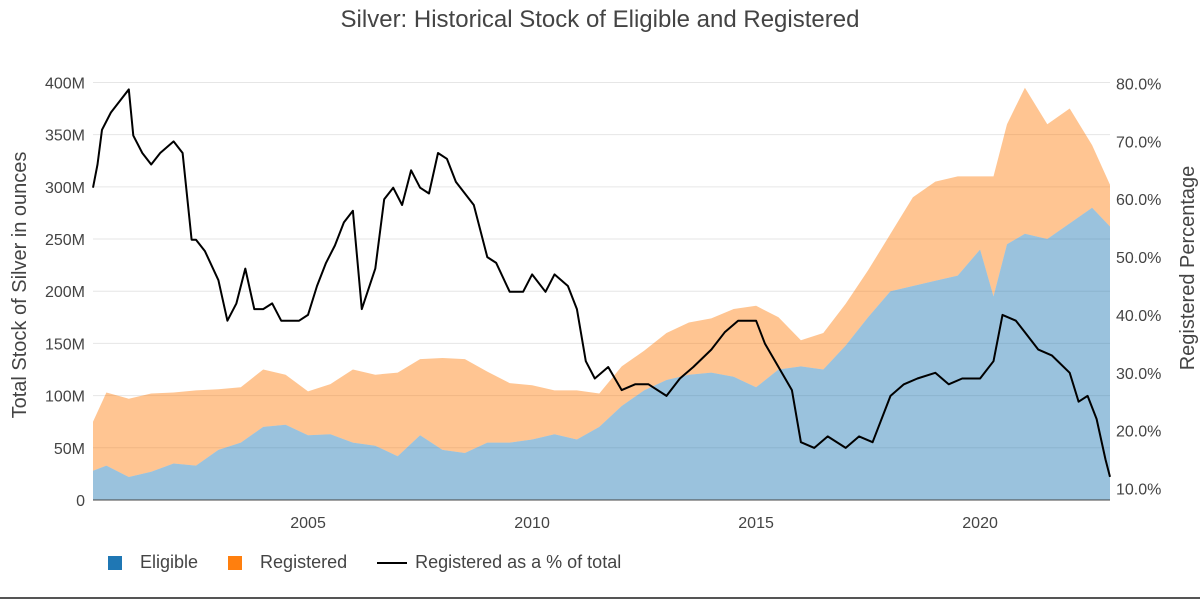 The height and width of the screenshot is (600, 1200). What do you see at coordinates (304, 562) in the screenshot?
I see `legend-label-registered: Registered` at bounding box center [304, 562].